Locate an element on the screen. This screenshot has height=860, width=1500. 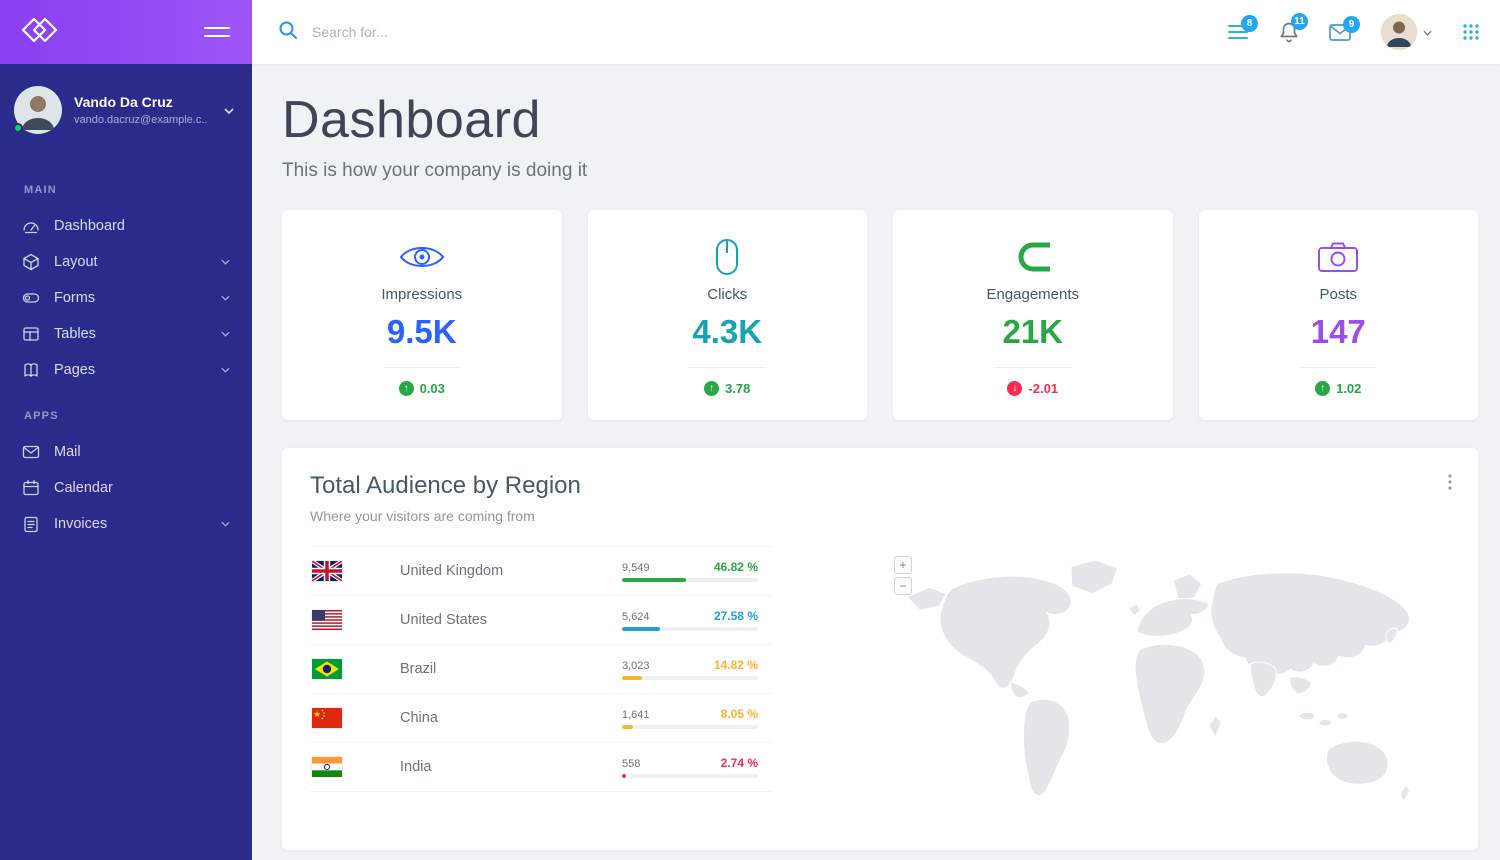
sidebar-item-label: Dashboard is located at coordinates (89, 226).